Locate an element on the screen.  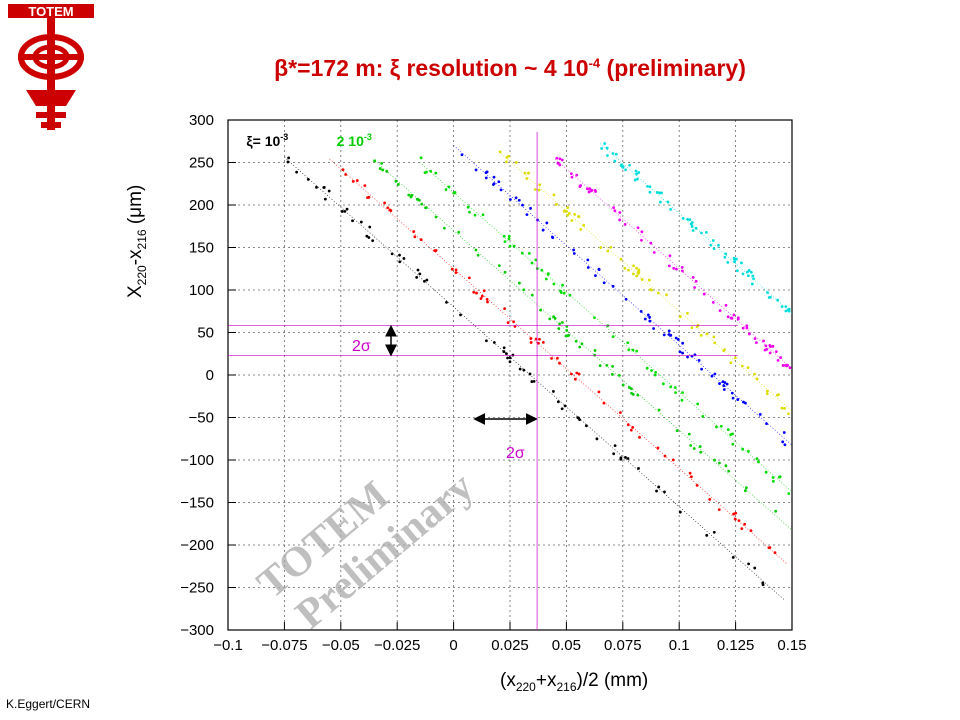
author-credit: K.Eggert/CERN is located at coordinates (48, 704).